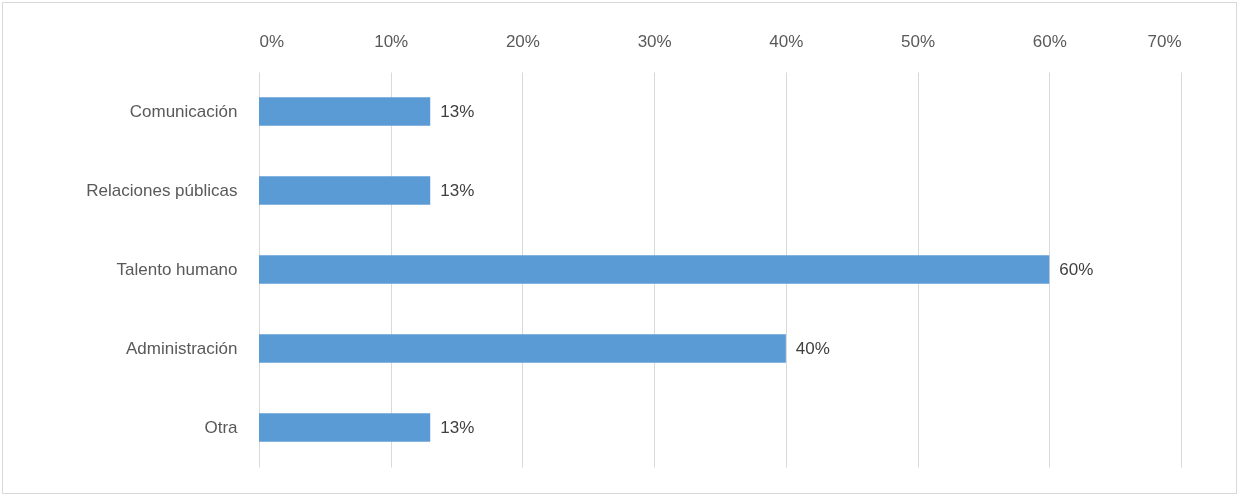 Image resolution: width=1243 pixels, height=498 pixels. Describe the element at coordinates (522, 41) in the screenshot. I see `x-tick-label: 20%` at that location.